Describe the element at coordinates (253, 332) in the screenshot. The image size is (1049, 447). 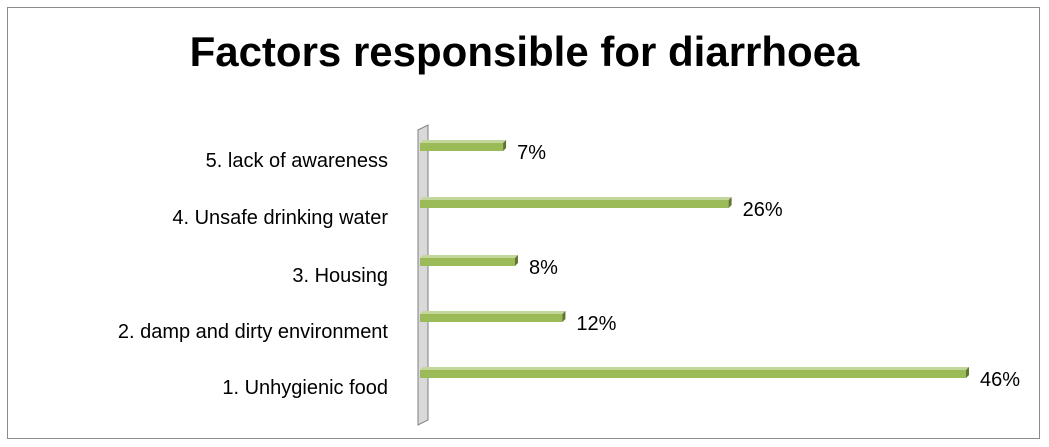
I see `category-label: 2. damp and dirty environment` at that location.